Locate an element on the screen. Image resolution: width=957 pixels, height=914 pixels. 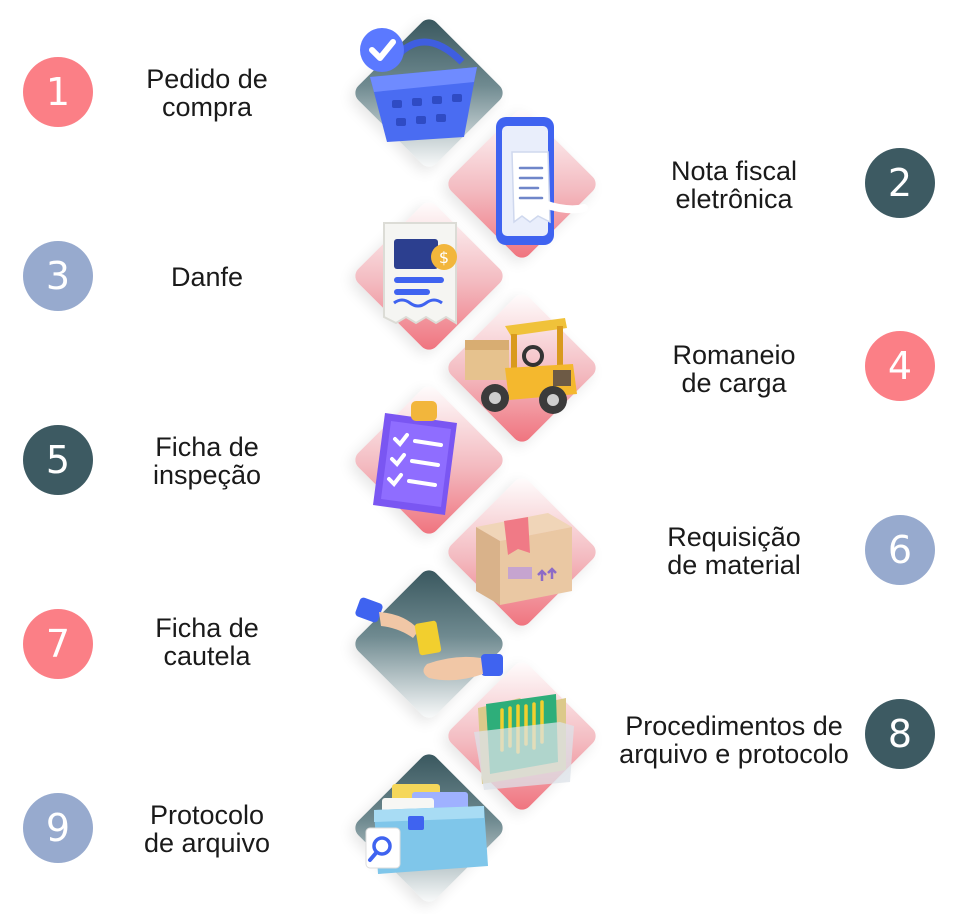
smartphone-receipt-icon is located at coordinates (542, 181).